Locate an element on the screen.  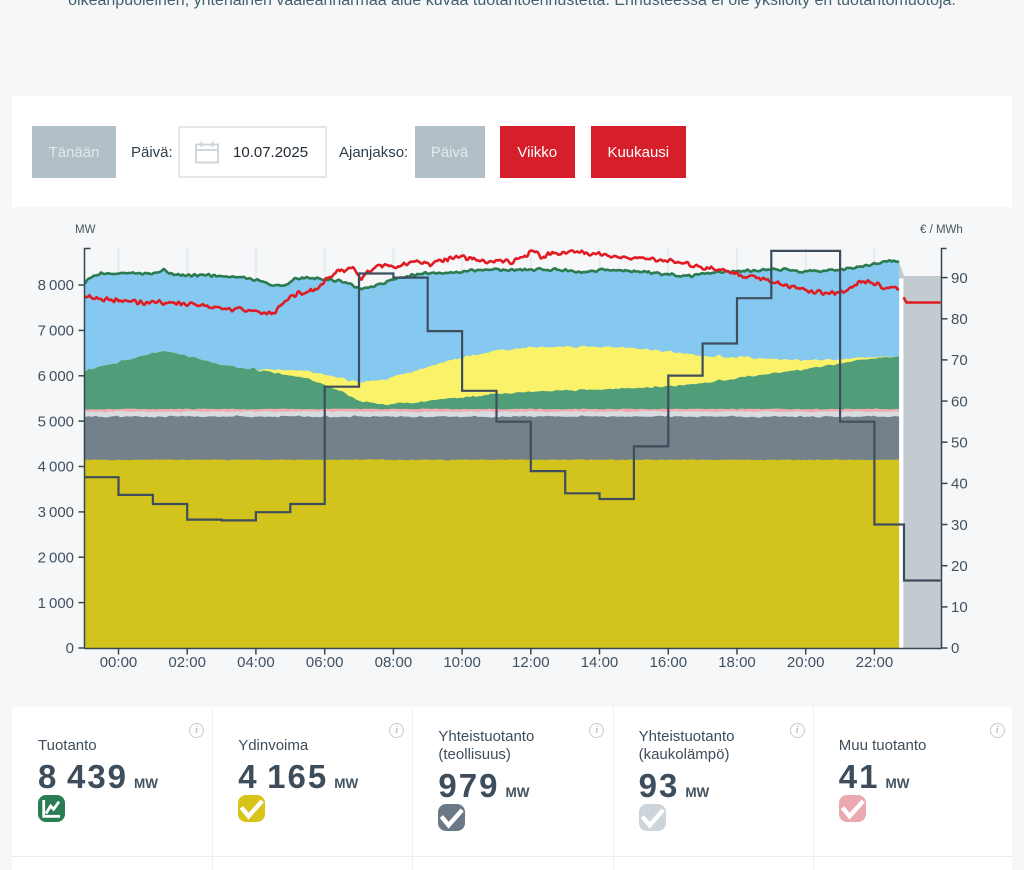
svg-text: 2 000 is located at coordinates (56, 558).